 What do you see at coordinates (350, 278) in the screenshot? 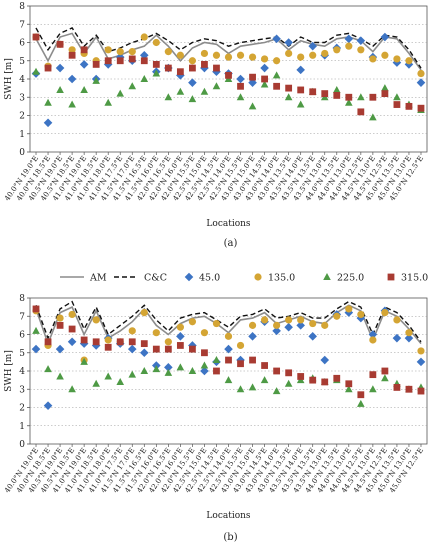
I see `legend-label: 225.0` at bounding box center [350, 278].